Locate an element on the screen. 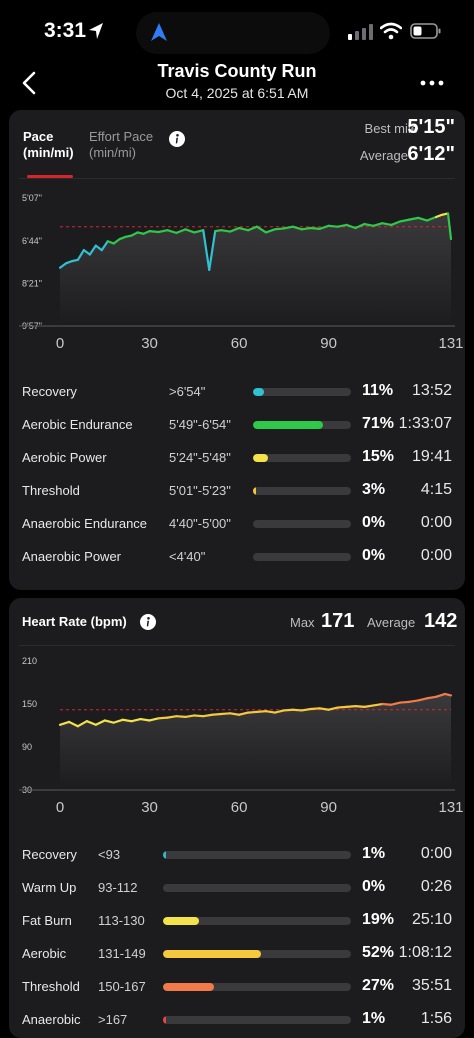  zone-percent: 0% is located at coordinates (374, 522).